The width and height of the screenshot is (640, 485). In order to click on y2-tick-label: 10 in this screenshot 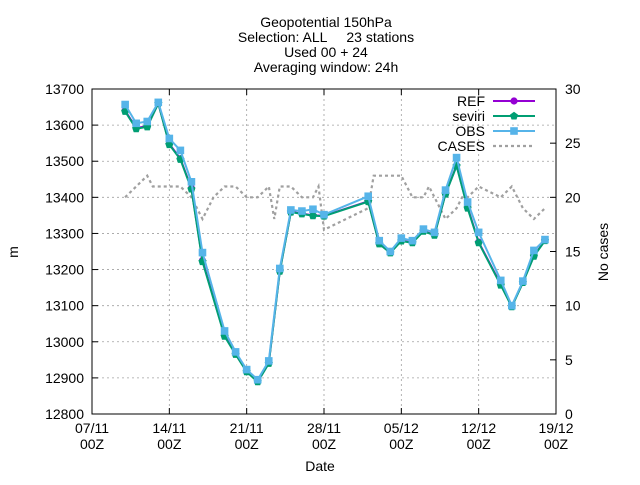, I will do `click(573, 306)`.